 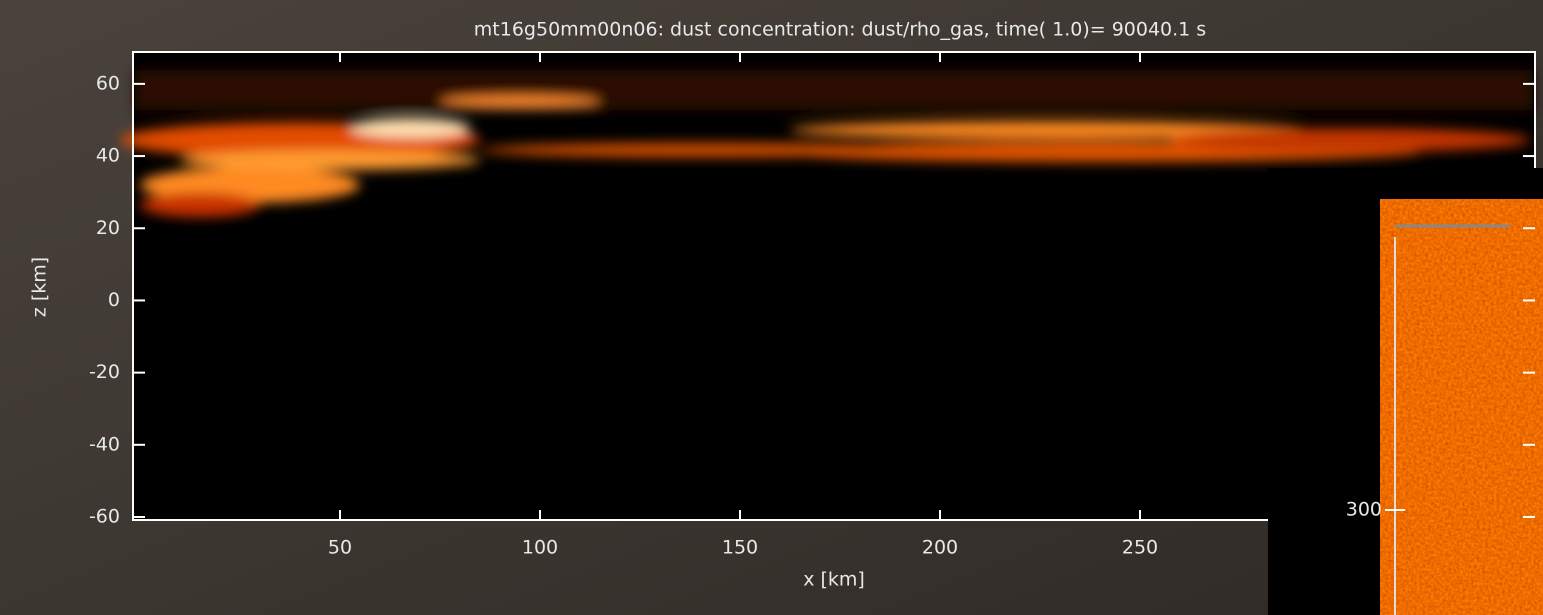 What do you see at coordinates (108, 228) in the screenshot?
I see `y-tick-label: 20` at bounding box center [108, 228].